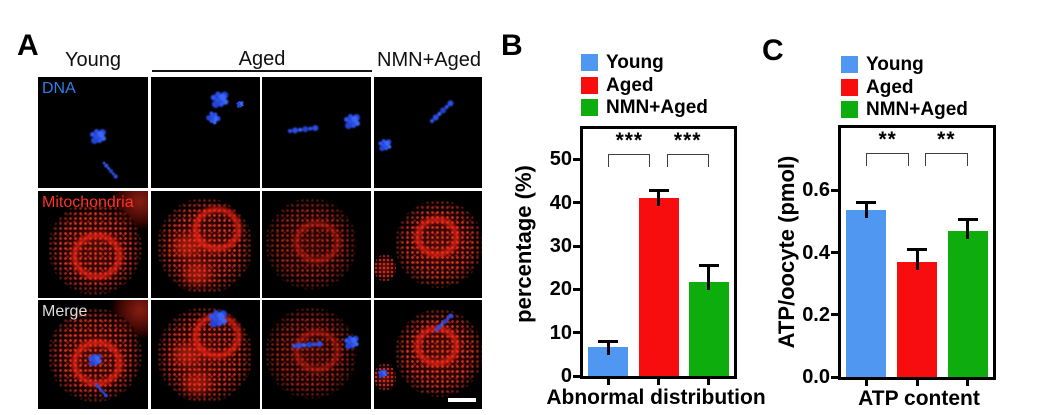 The image size is (1038, 415). I want to click on legend-label-young: Young, so click(635, 62).